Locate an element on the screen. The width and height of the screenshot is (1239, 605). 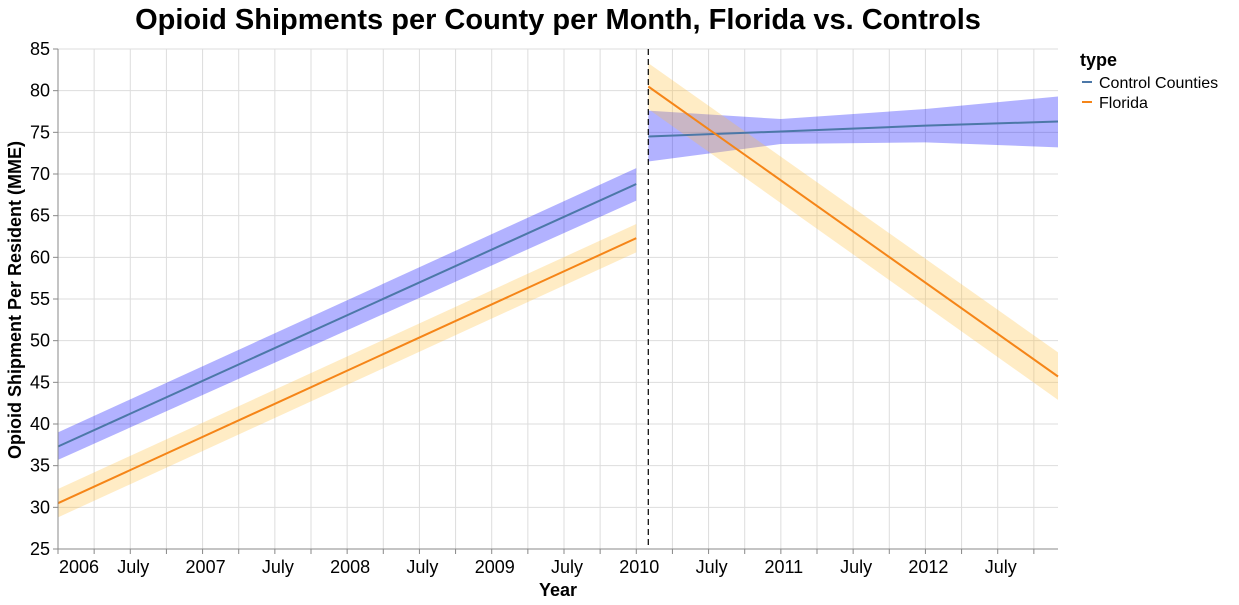
legend: type Control Counties Florida is located at coordinates (1149, 81).